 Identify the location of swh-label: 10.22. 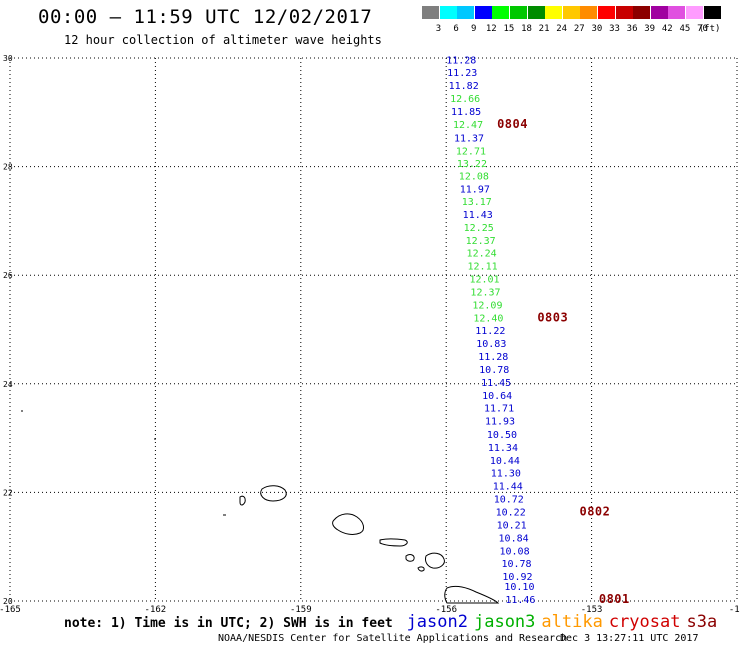
(511, 512).